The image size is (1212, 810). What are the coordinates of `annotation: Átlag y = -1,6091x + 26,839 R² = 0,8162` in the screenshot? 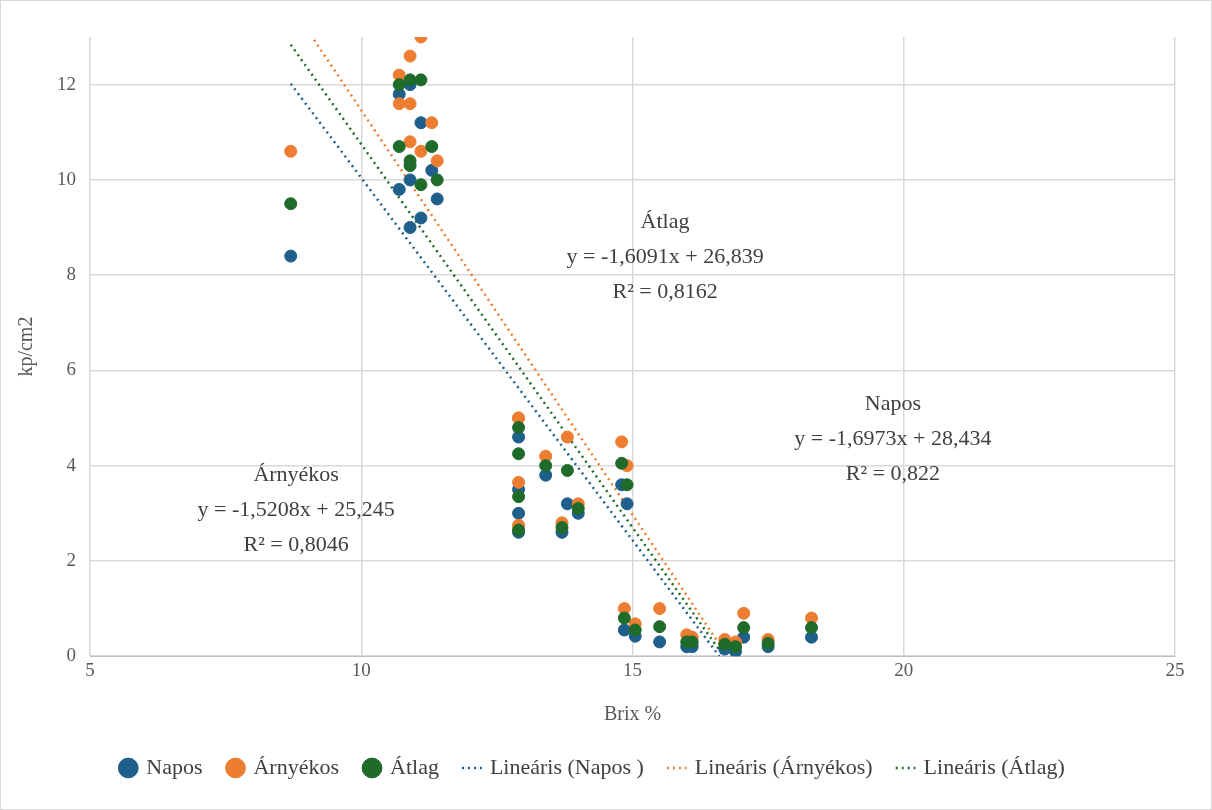 It's located at (665, 255).